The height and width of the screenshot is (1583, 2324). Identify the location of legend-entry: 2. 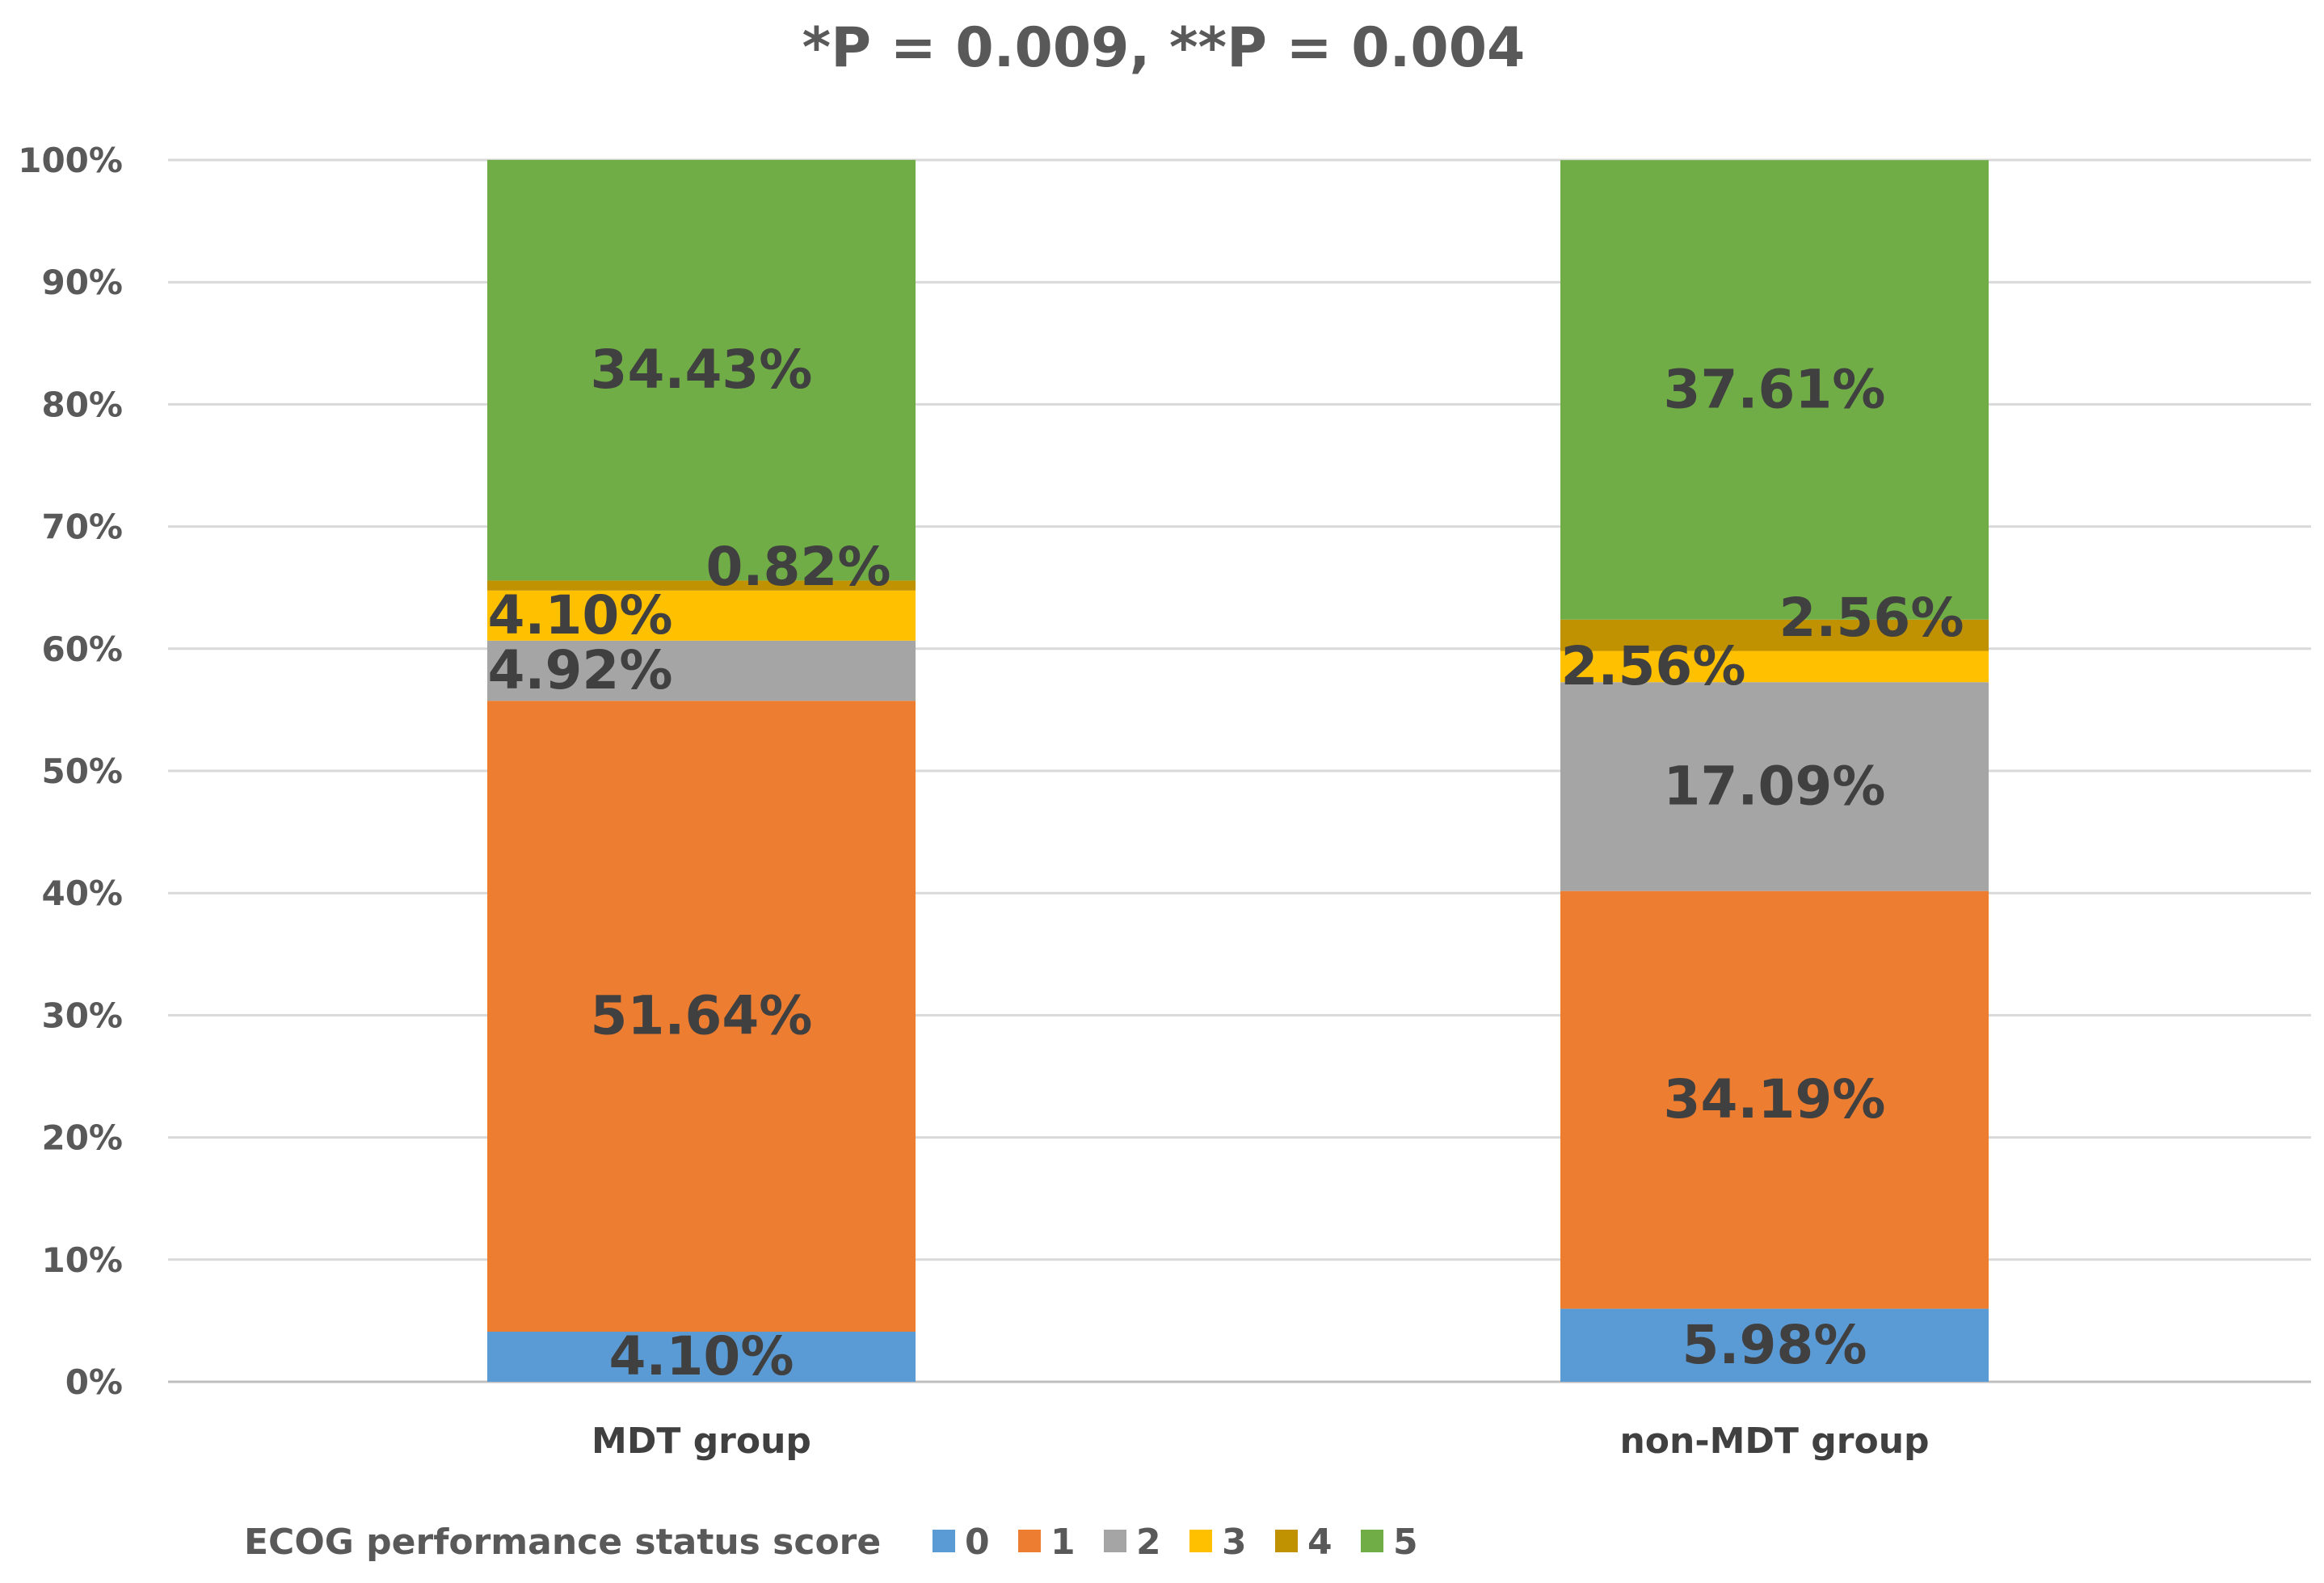
(1148, 1542).